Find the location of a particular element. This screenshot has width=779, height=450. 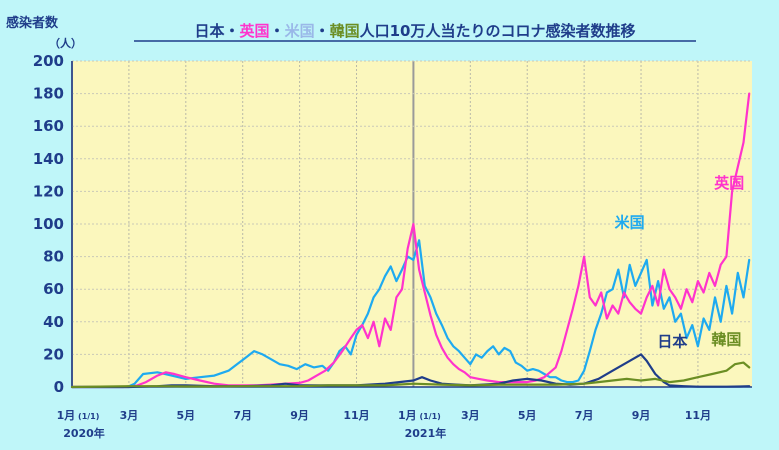

y-axis-label: 感染者数 is located at coordinates (32, 23).